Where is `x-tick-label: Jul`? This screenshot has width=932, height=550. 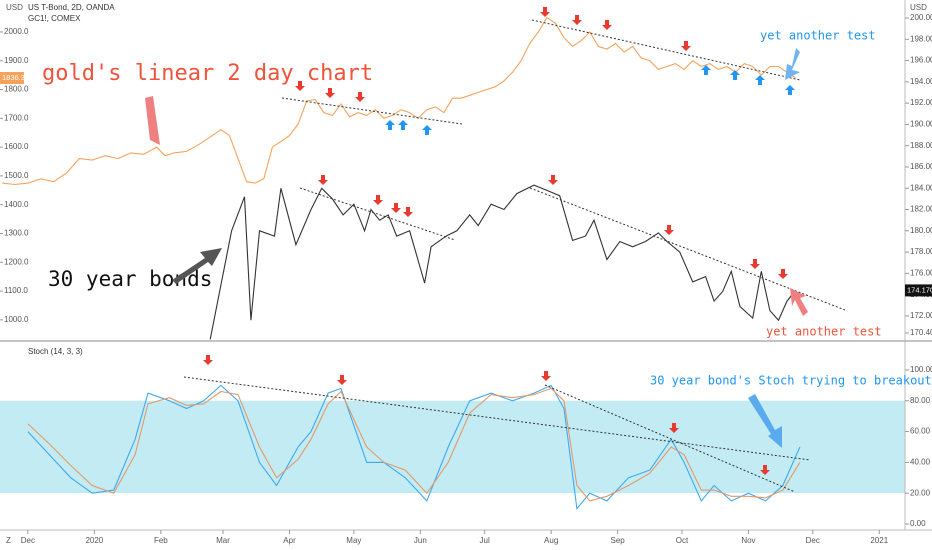
x-tick-label: Jul is located at coordinates (485, 540).